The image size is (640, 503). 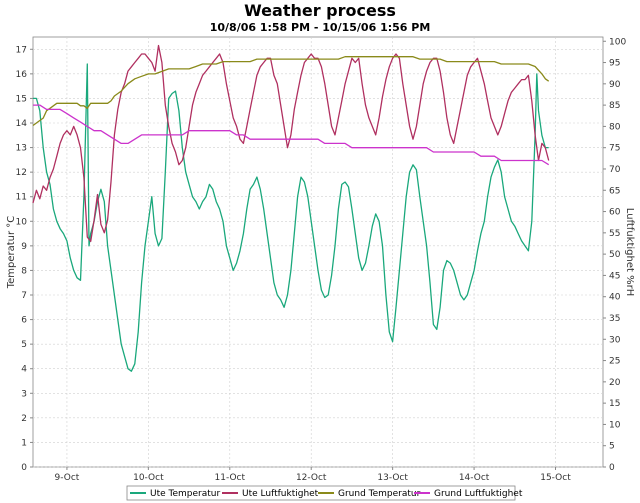 What do you see at coordinates (22, 124) in the screenshot?
I see `left-tick-label: 14` at bounding box center [22, 124].